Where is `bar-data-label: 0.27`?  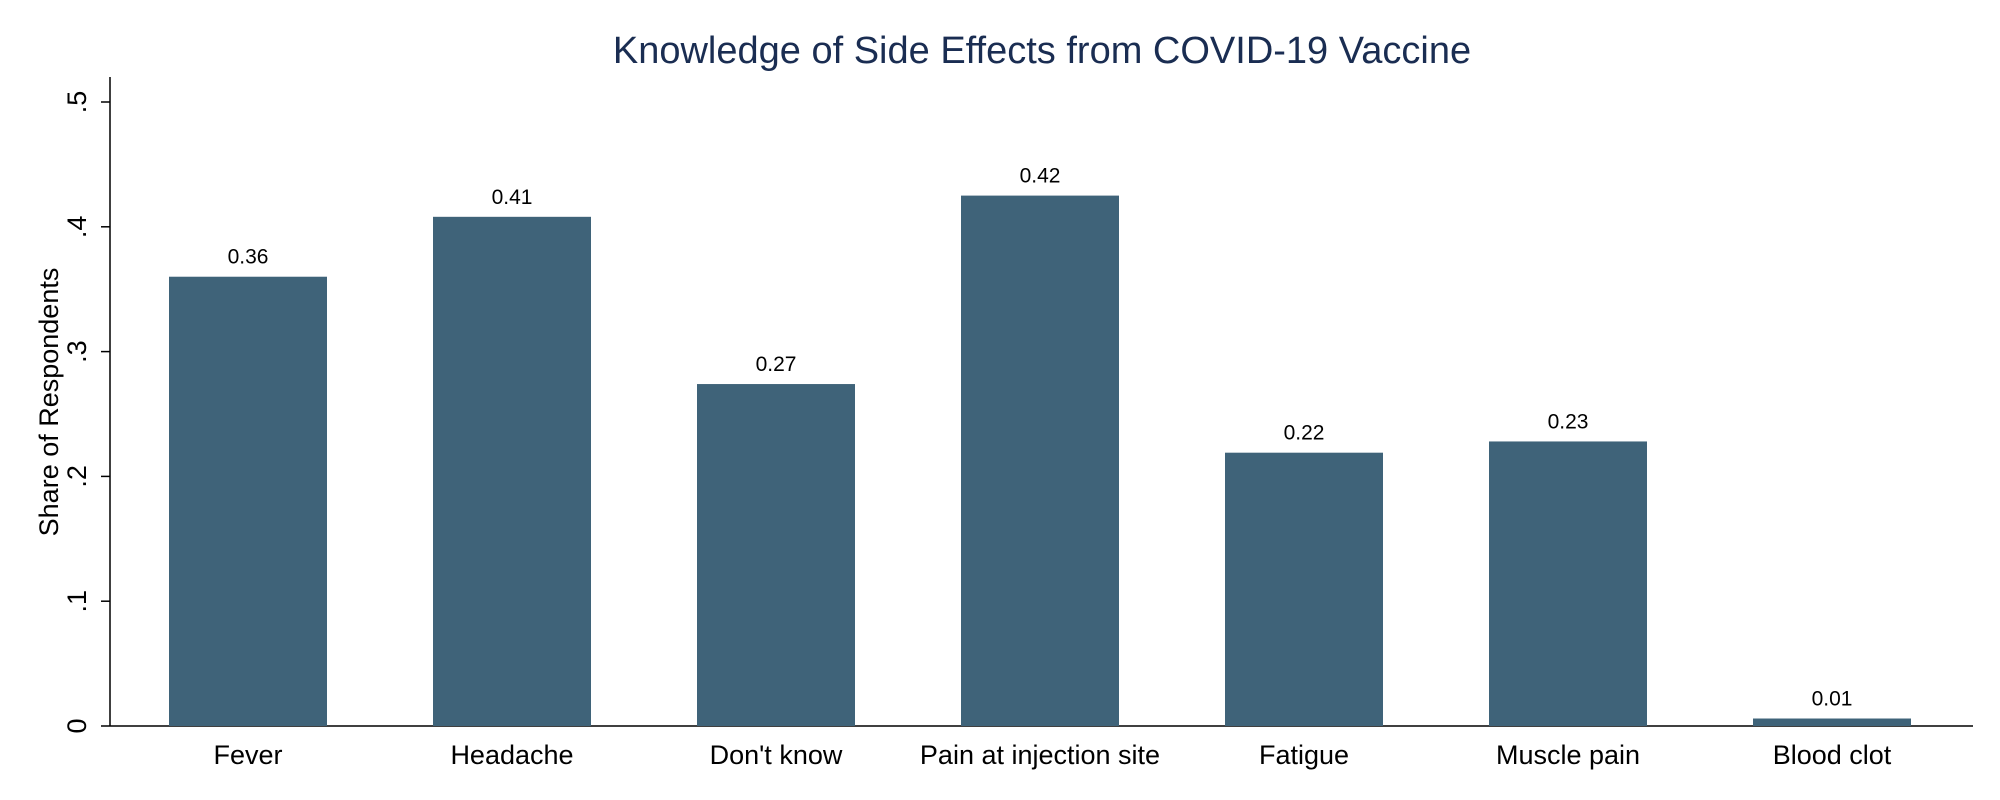 bar-data-label: 0.27 is located at coordinates (776, 364).